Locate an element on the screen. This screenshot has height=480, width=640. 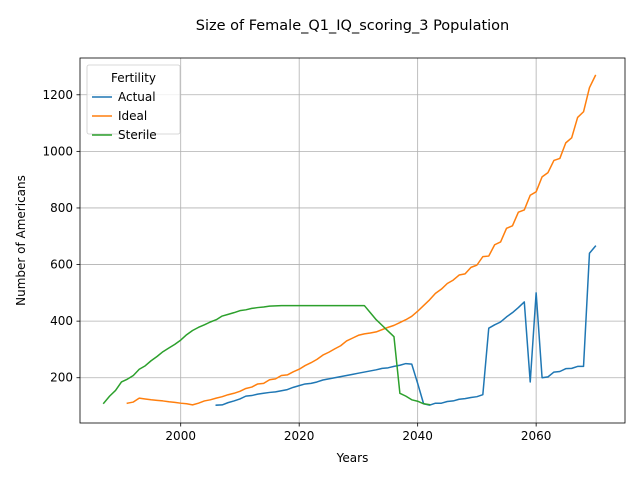
legend-title: Fertility is located at coordinates (133, 78).